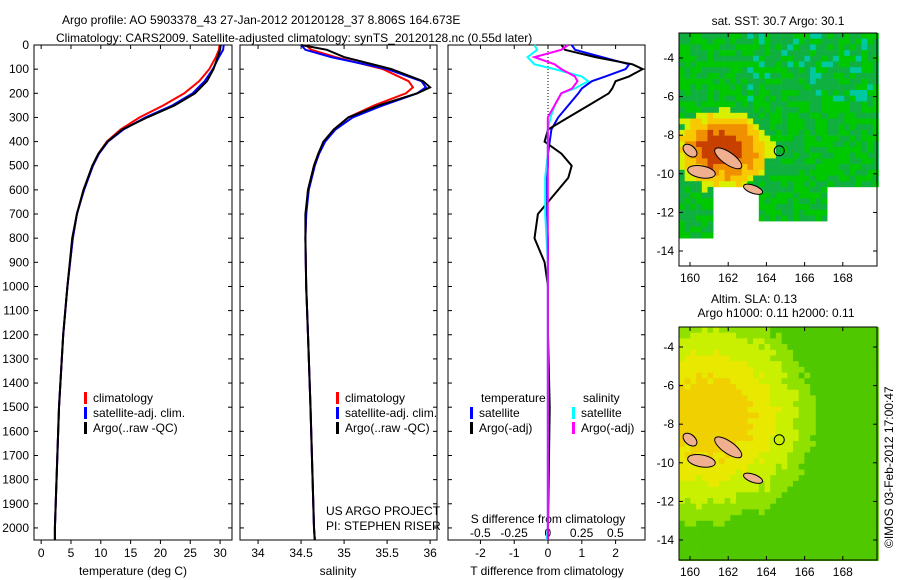 This screenshot has width=900, height=580. I want to click on legend-swatch, so click(337, 428).